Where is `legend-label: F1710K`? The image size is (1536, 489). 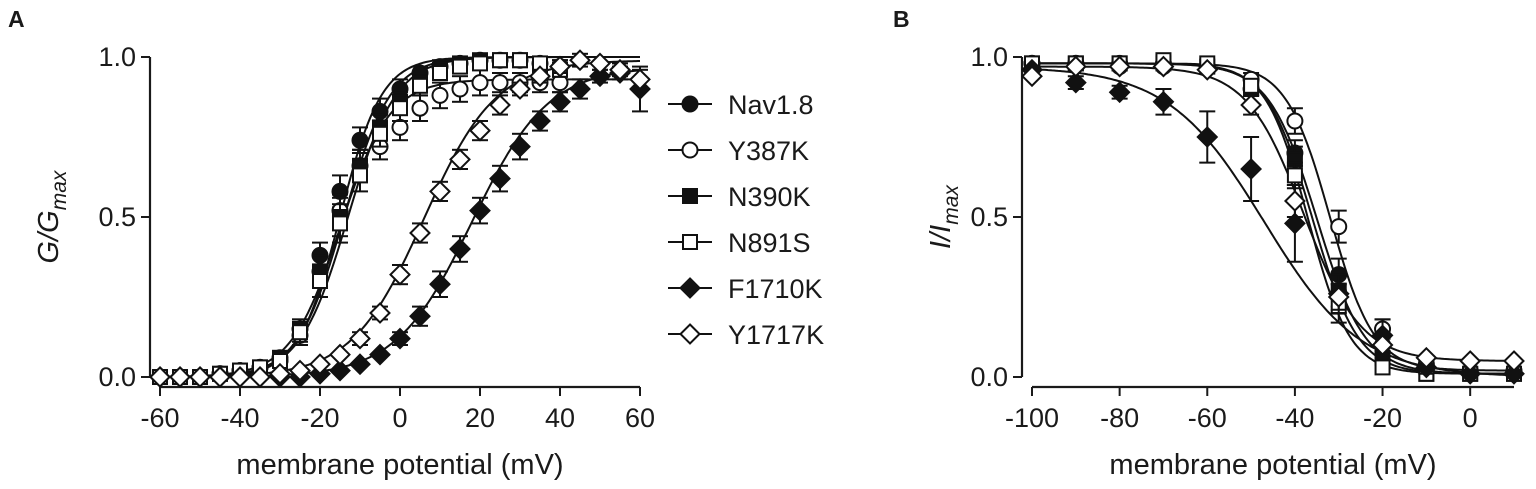
legend-label: F1710K is located at coordinates (775, 289).